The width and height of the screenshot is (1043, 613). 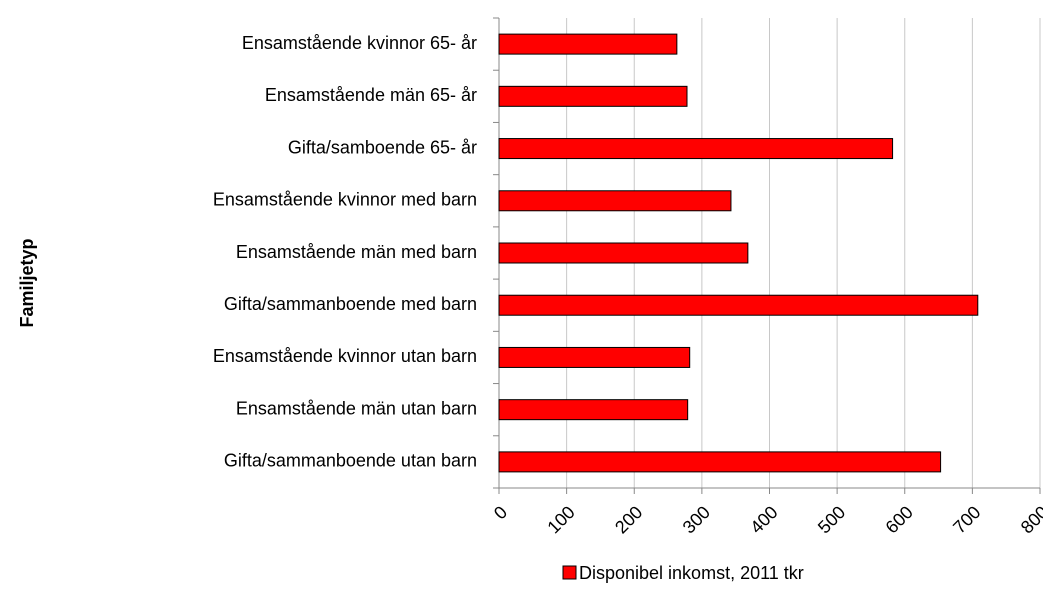 What do you see at coordinates (691, 573) in the screenshot?
I see `legend-label: Disponibel inkomst, 2011 tkr` at bounding box center [691, 573].